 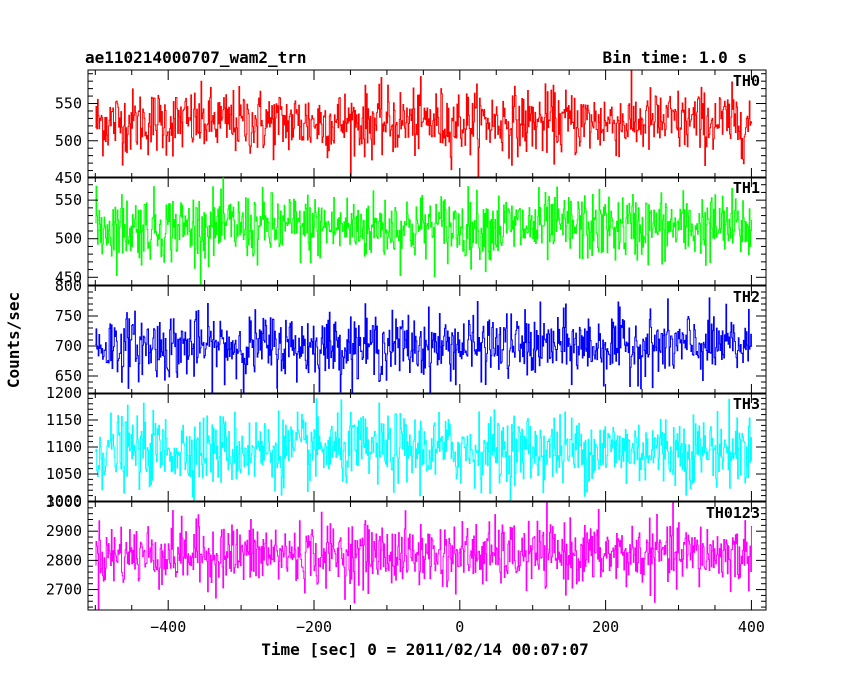 I want to click on series-th1-line, so click(x=424, y=231).